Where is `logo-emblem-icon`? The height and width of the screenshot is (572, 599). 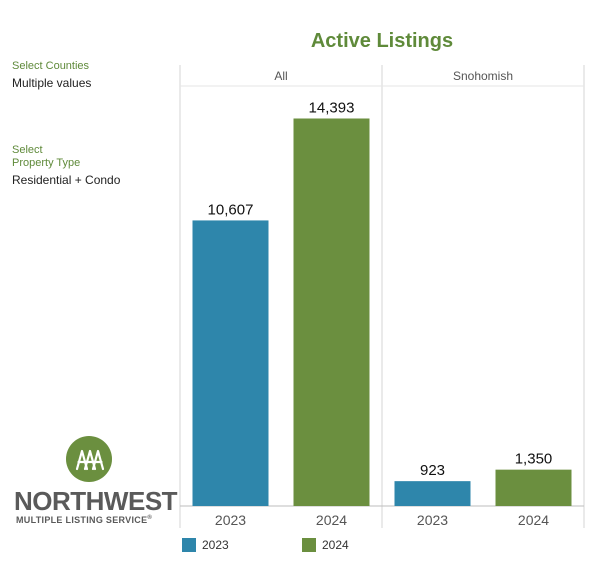 logo-emblem-icon is located at coordinates (89, 459).